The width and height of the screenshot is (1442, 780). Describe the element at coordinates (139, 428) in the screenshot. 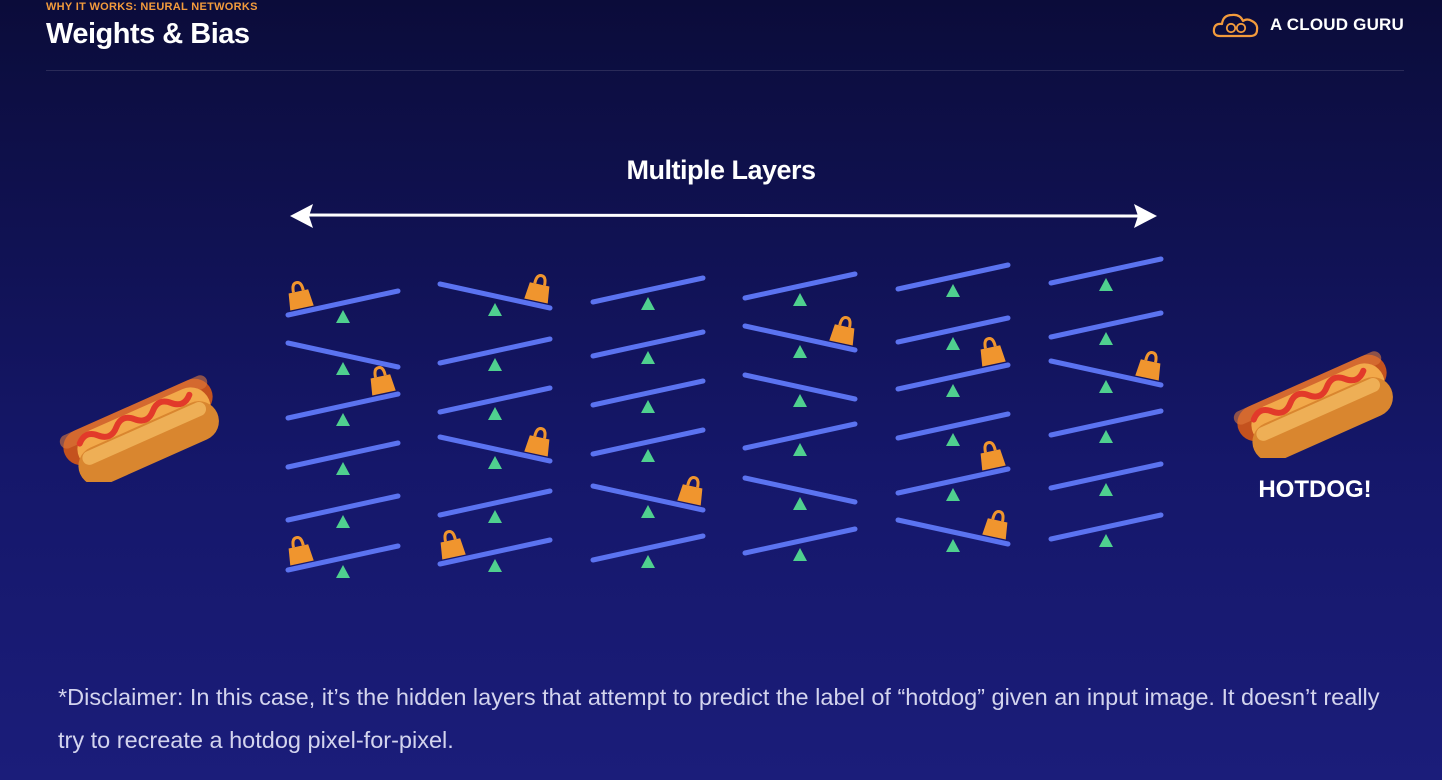

I see `input-hotdog-icon` at that location.